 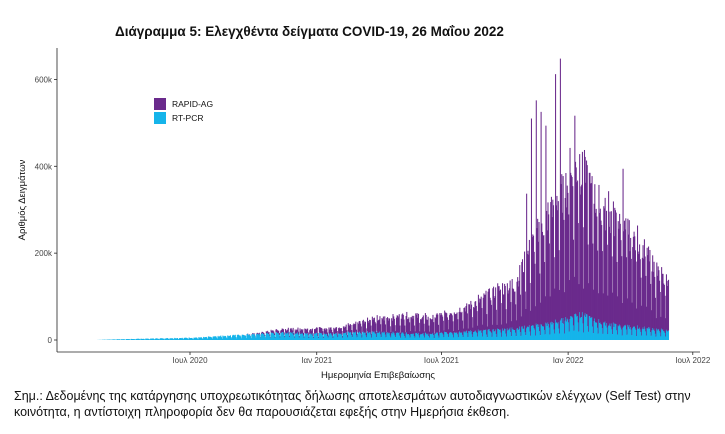 What do you see at coordinates (192, 104) in the screenshot?
I see `legend-label: RAPID-AG` at bounding box center [192, 104].